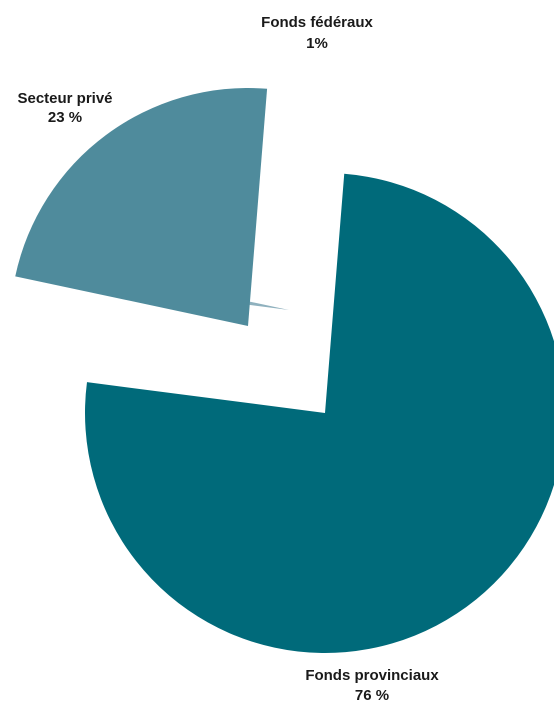 The image size is (554, 706). Describe the element at coordinates (64, 98) in the screenshot. I see `slice-label-private: Secteur privé` at that location.